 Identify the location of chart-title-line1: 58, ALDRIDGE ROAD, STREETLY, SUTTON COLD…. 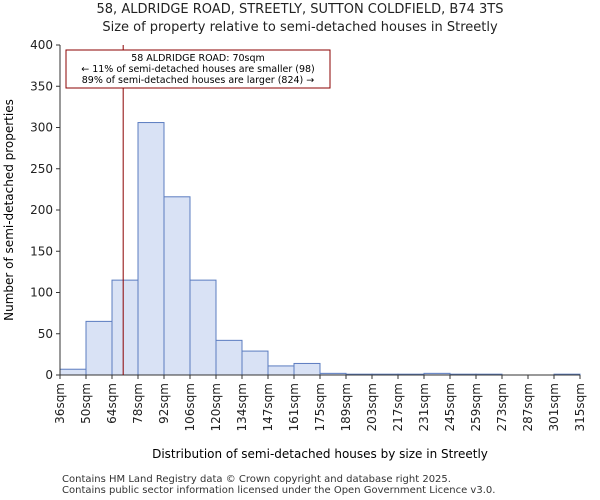
(300, 9).